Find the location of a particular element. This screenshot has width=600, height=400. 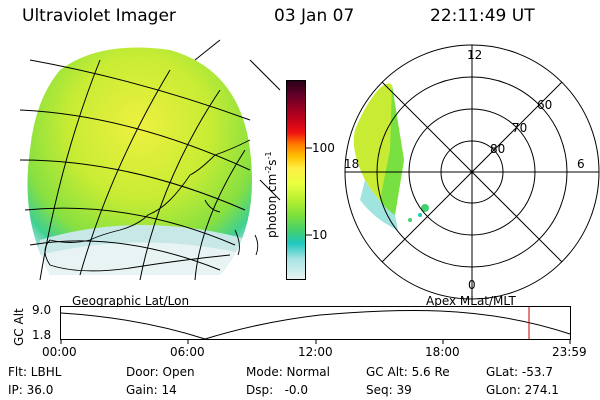

colorbar-unit-label: photon cm-2s-1 is located at coordinates (271, 194).